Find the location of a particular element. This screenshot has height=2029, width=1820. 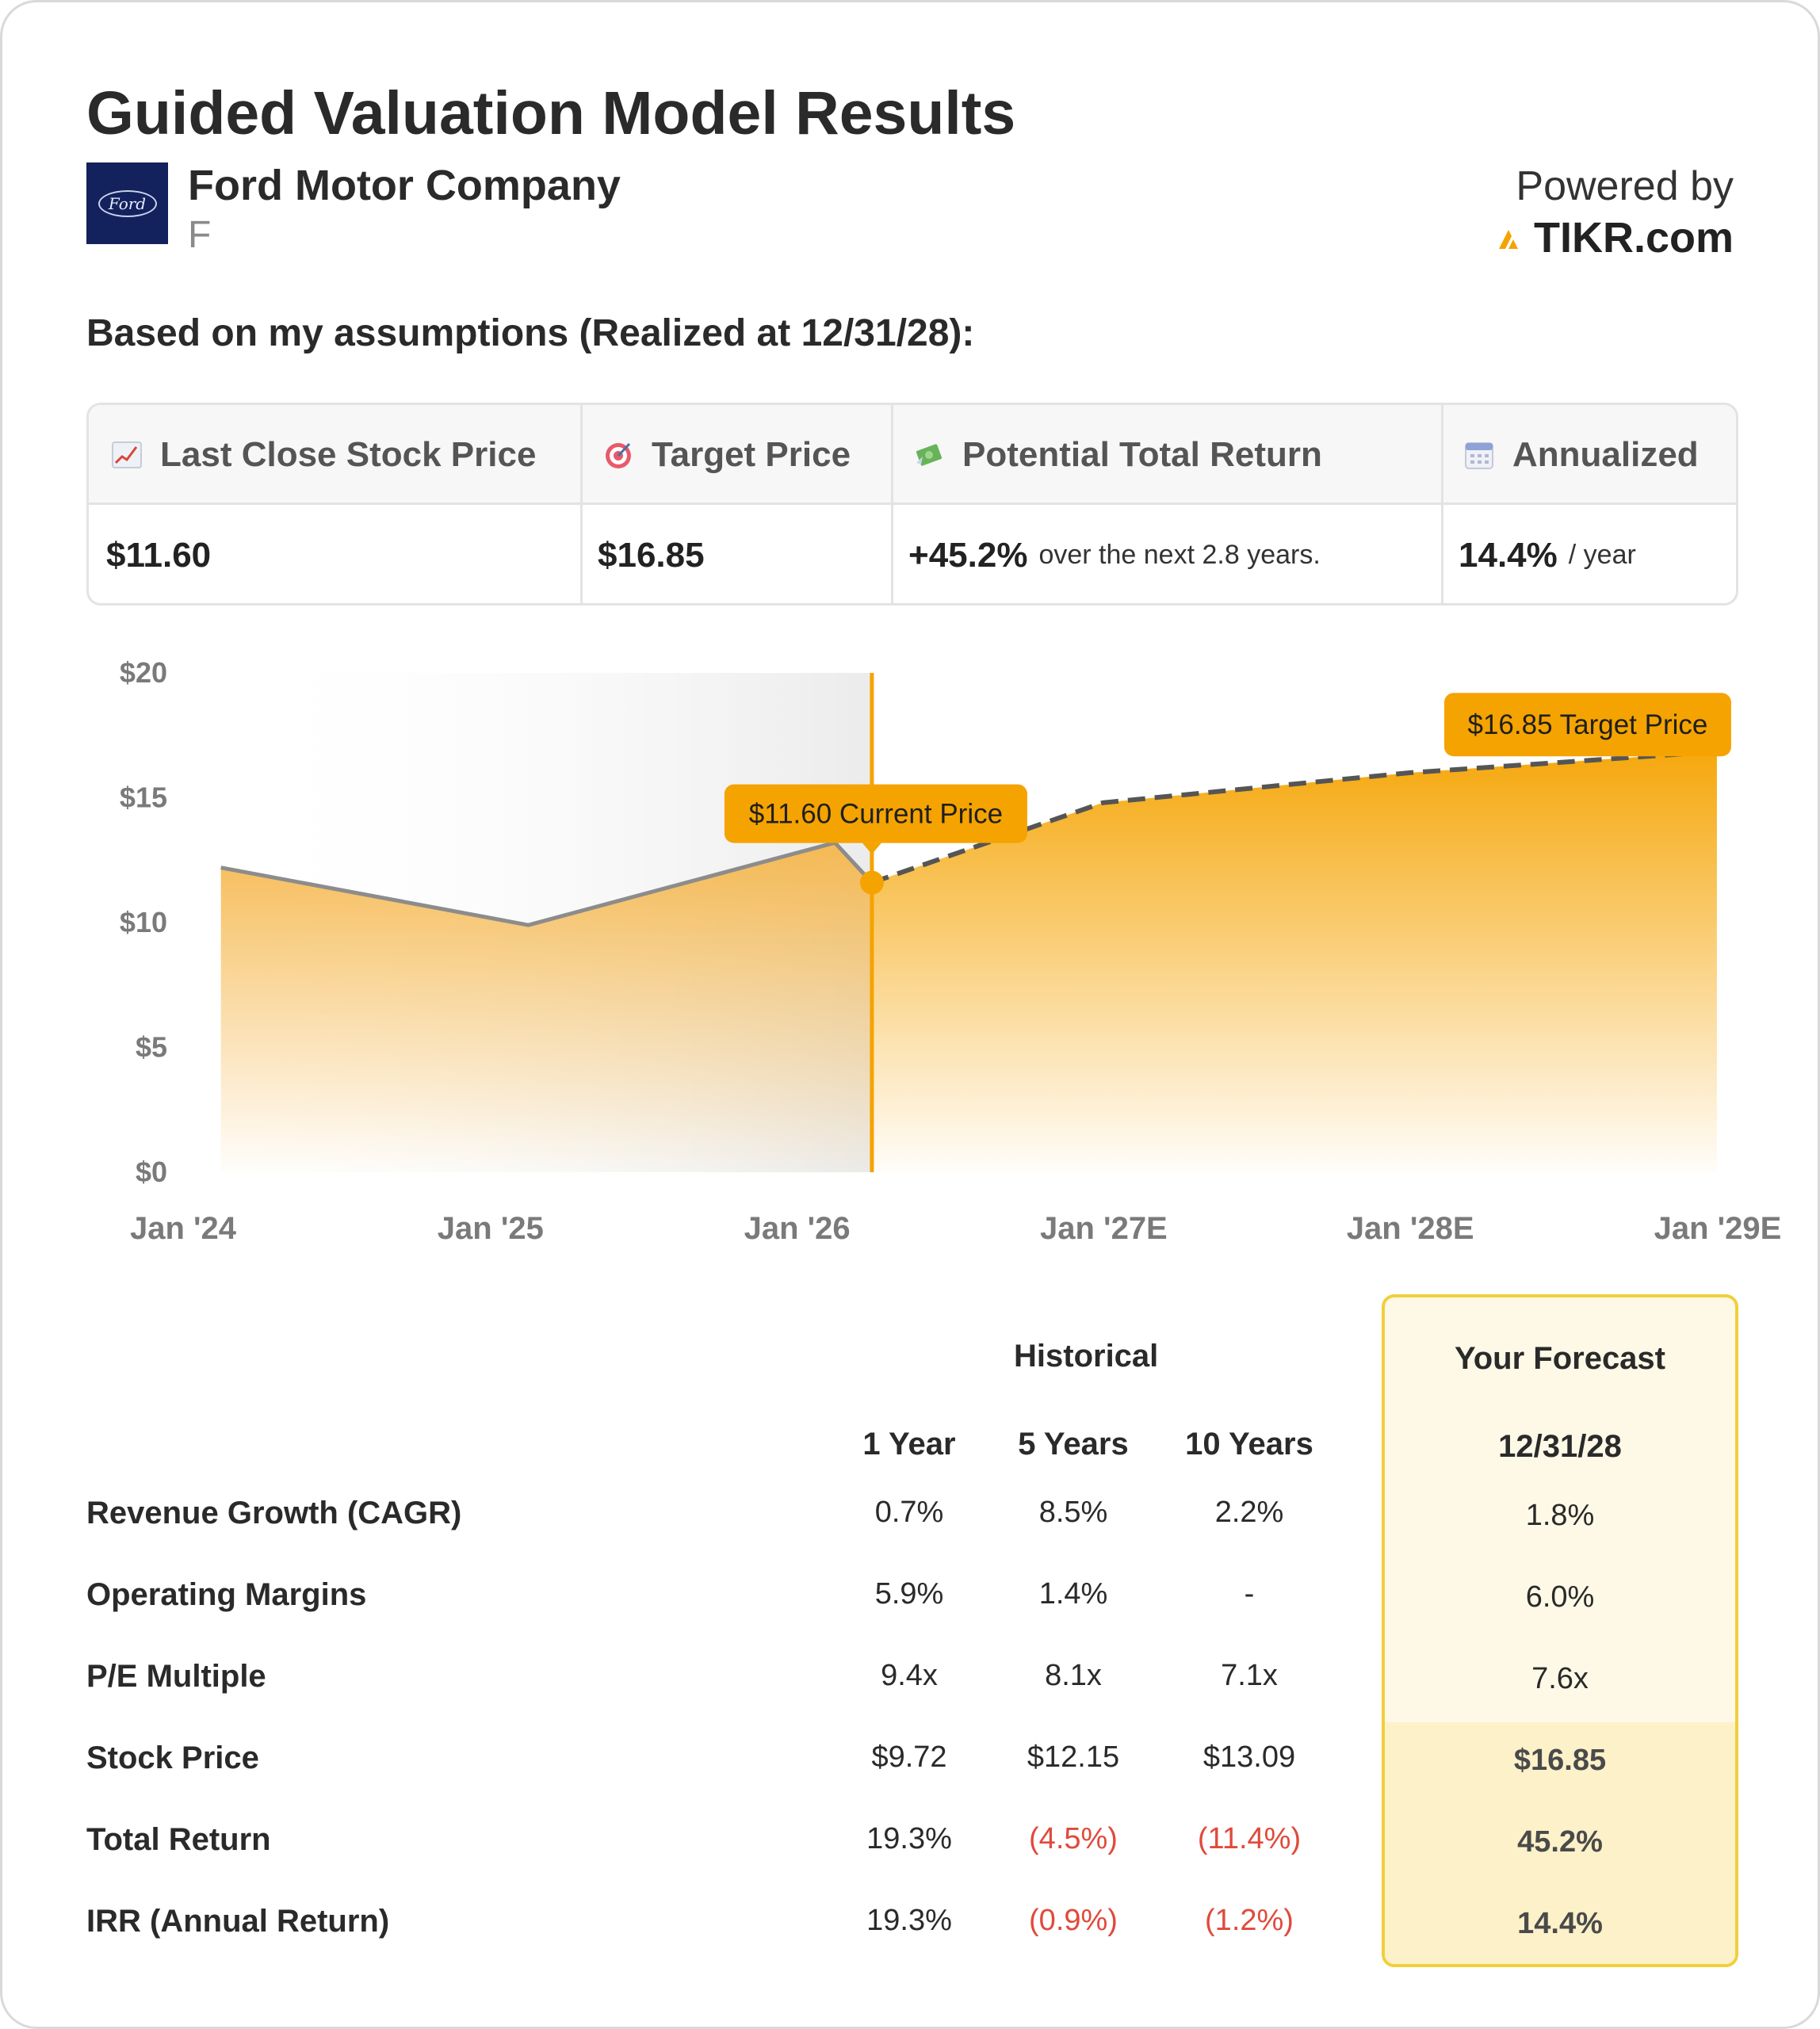

column-header: 1 Year is located at coordinates (909, 1444).